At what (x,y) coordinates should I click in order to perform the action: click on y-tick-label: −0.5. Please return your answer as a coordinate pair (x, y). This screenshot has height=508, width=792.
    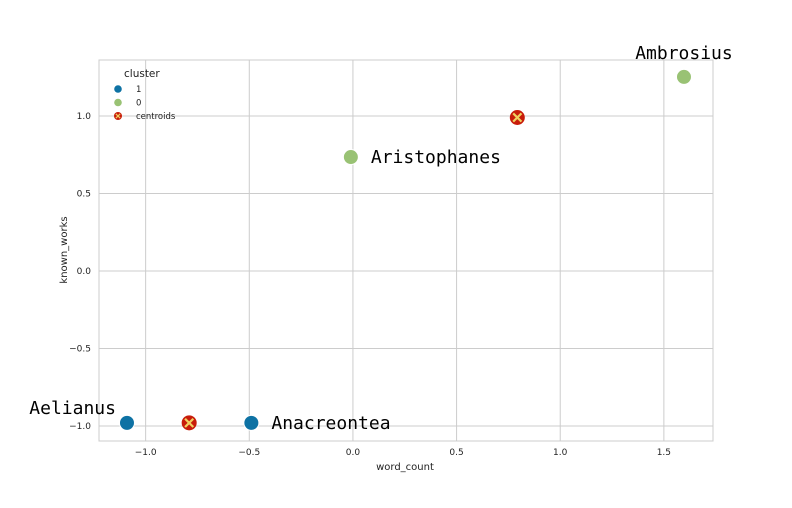
    Looking at the image, I should click on (80, 349).